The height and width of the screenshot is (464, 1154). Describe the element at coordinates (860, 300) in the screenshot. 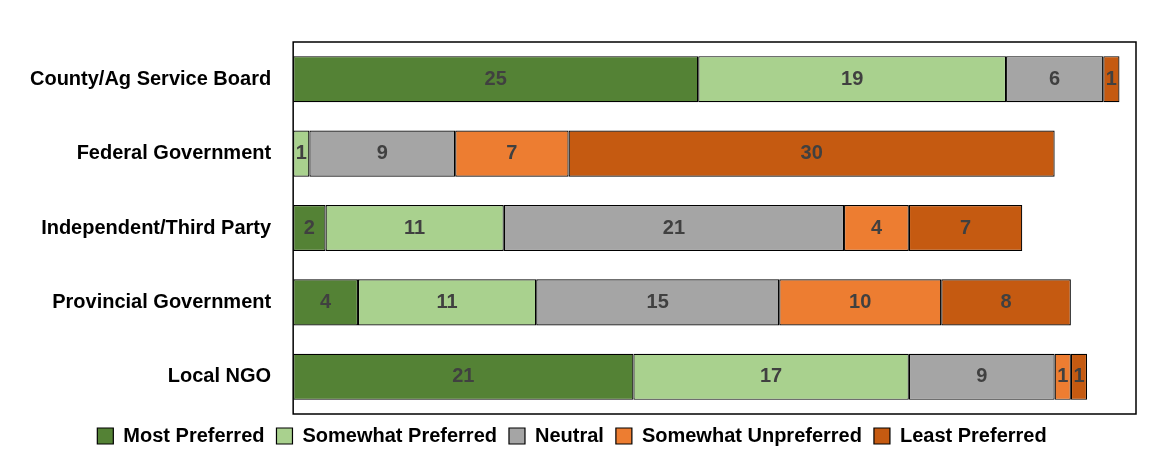

I see `data-label: 10` at that location.